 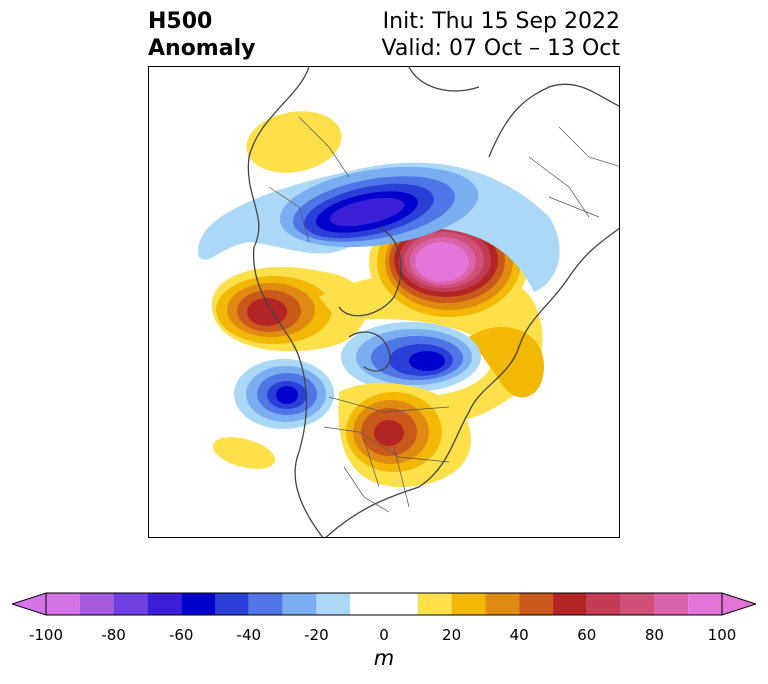 I want to click on colorbar-extend-min, so click(x=29, y=604).